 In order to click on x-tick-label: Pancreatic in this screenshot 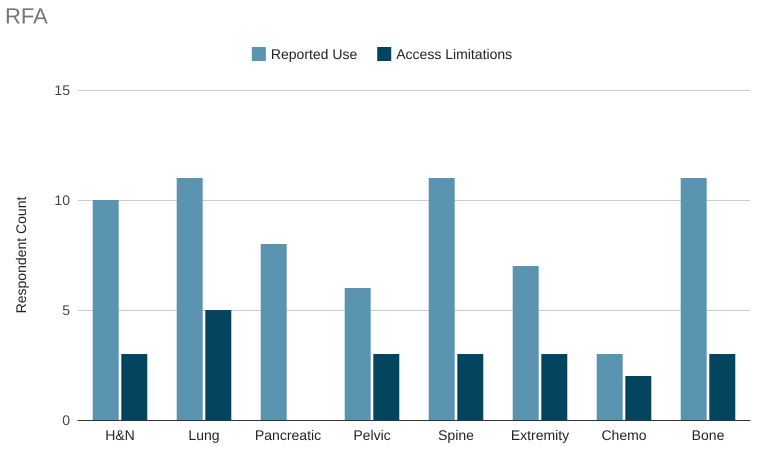, I will do `click(288, 435)`.